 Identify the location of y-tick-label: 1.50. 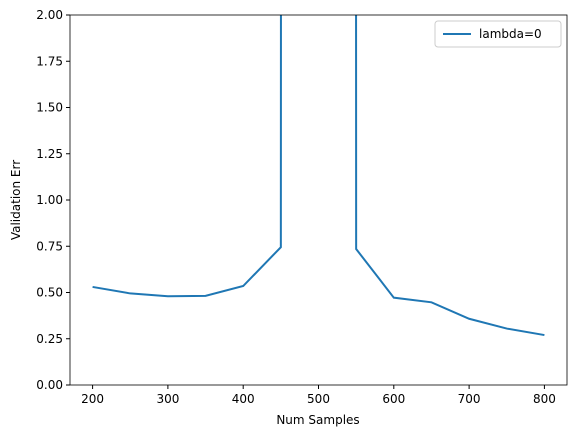
(49, 108).